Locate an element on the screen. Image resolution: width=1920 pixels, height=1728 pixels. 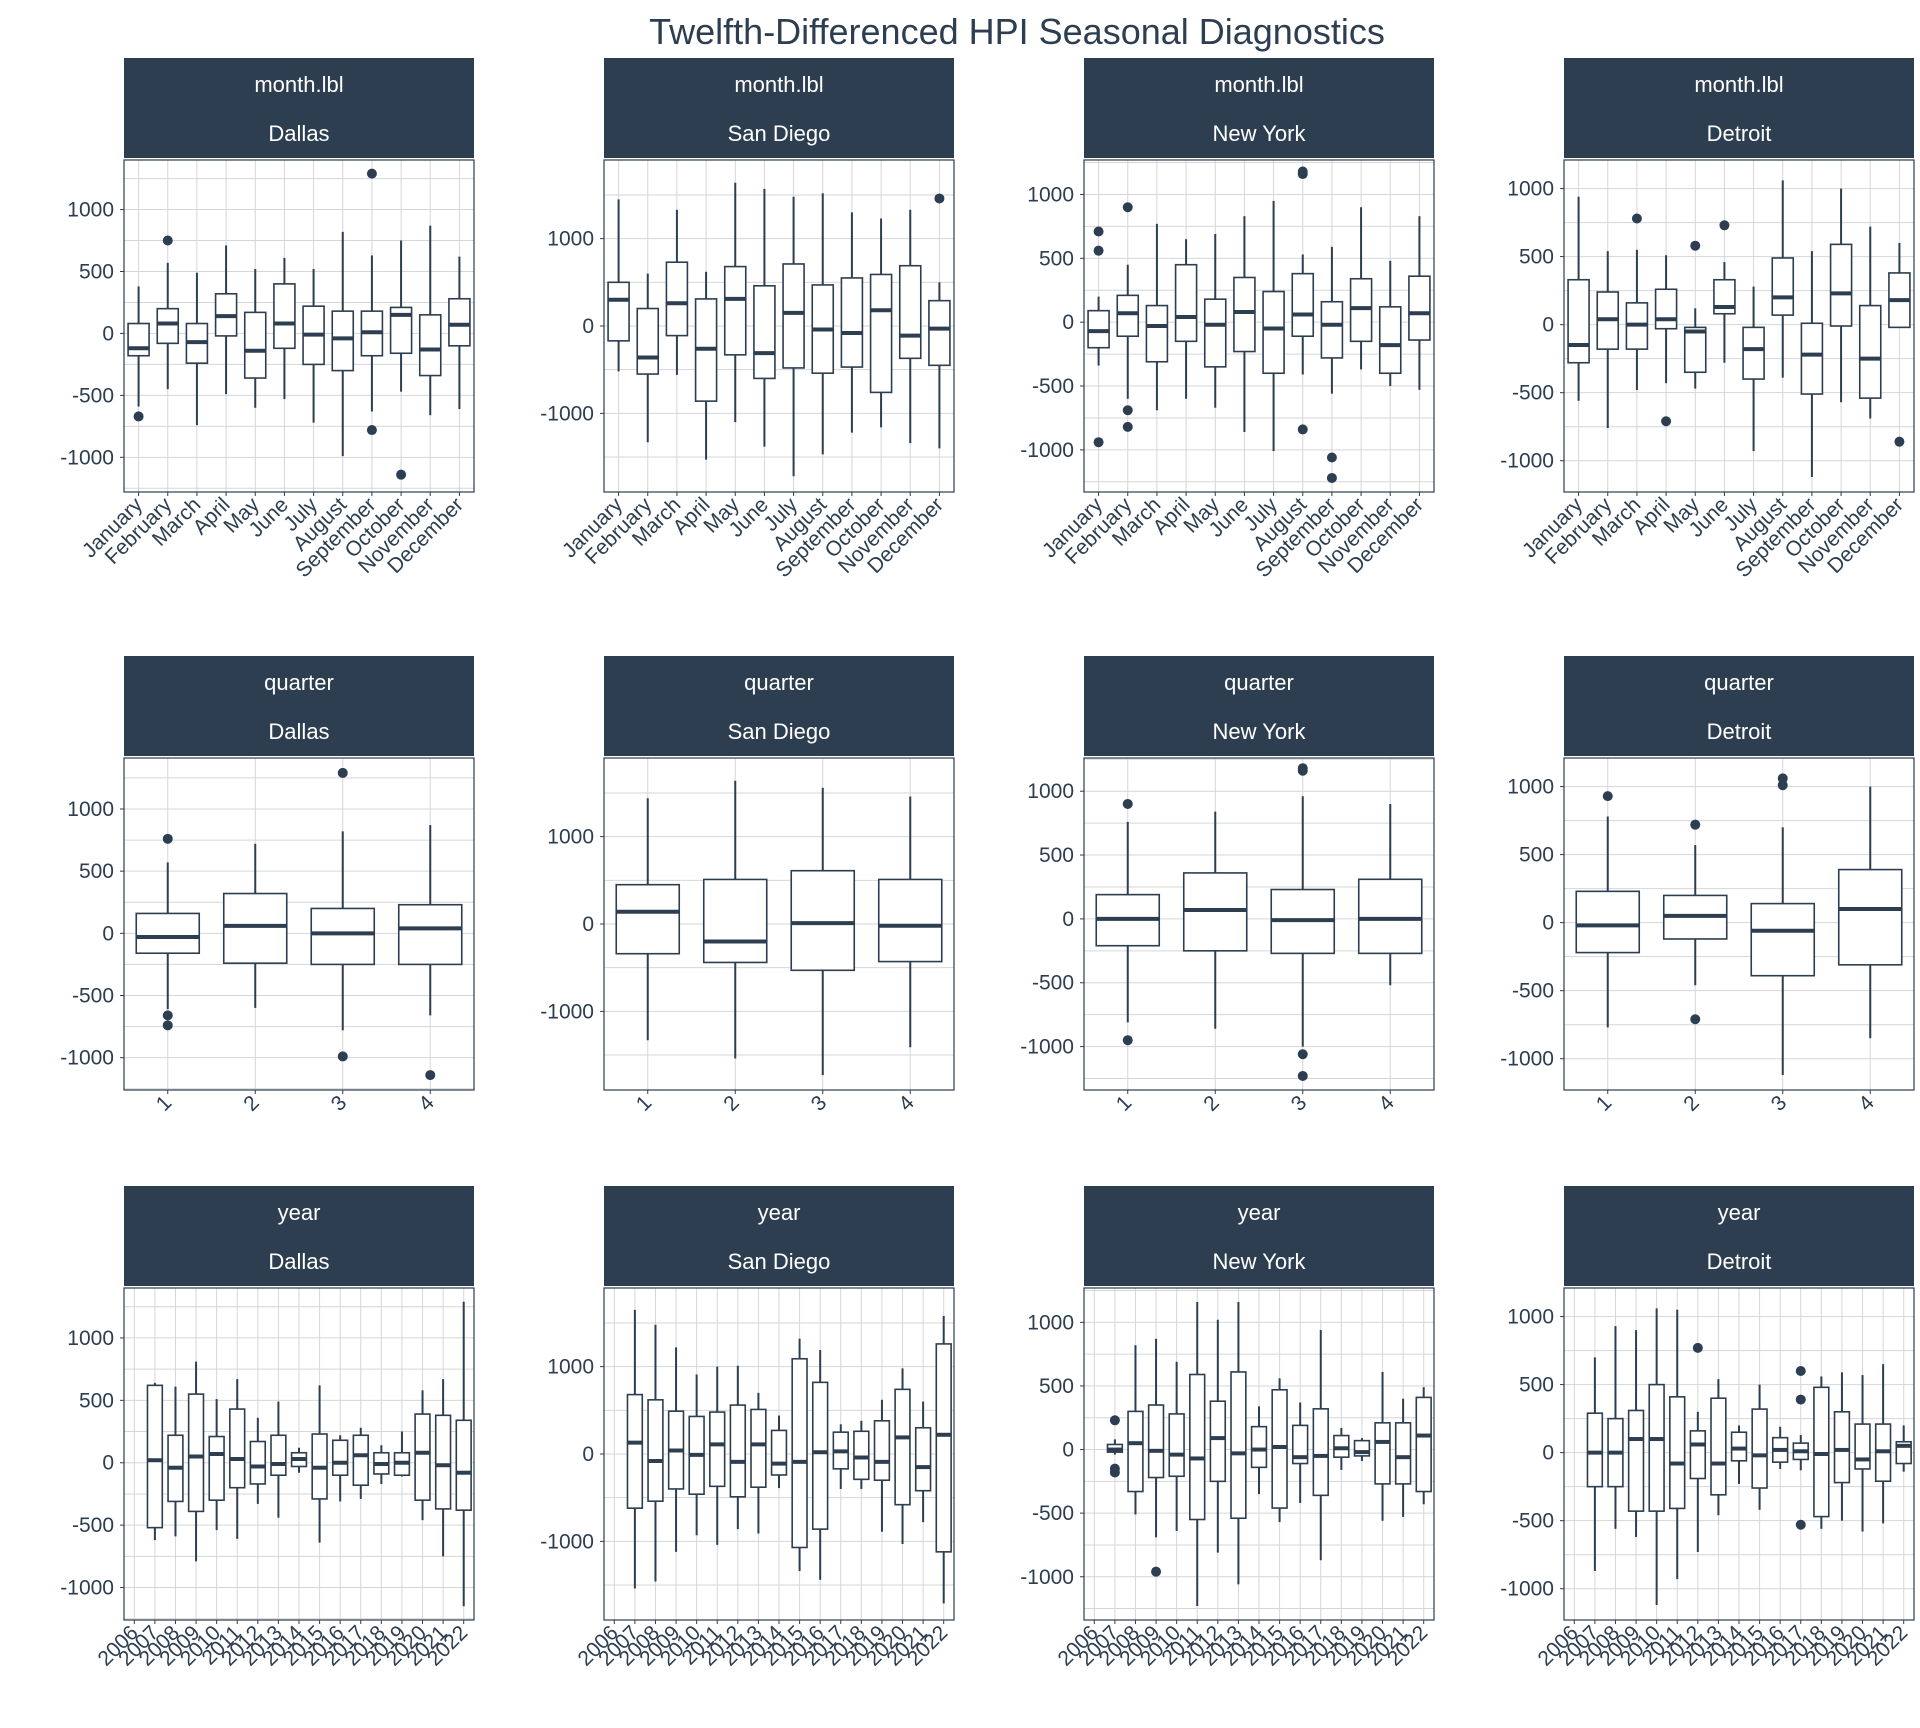
strip-facet-variable: month.lbl is located at coordinates (778, 84).